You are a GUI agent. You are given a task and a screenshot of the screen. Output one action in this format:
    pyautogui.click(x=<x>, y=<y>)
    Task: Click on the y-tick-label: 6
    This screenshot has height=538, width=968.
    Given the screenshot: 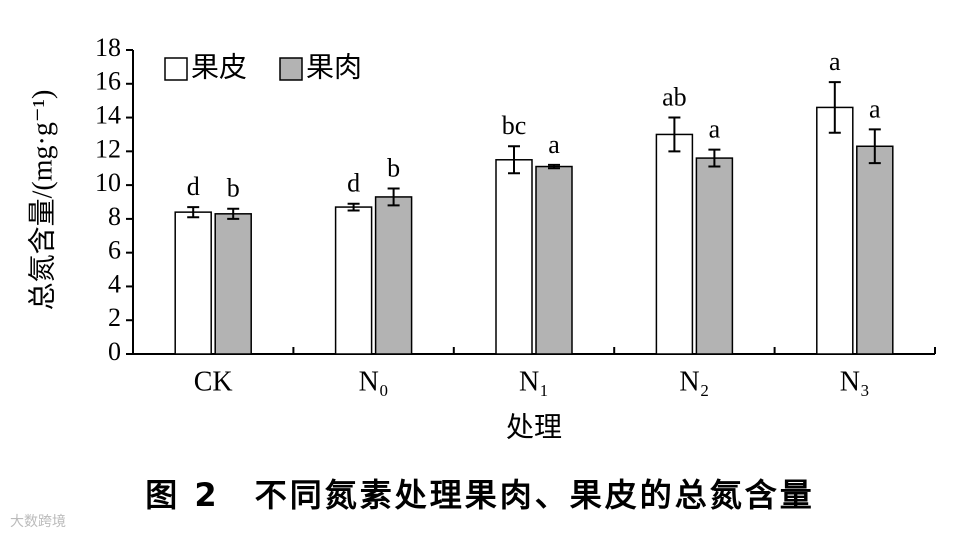 What is the action you would take?
    pyautogui.click(x=114, y=250)
    